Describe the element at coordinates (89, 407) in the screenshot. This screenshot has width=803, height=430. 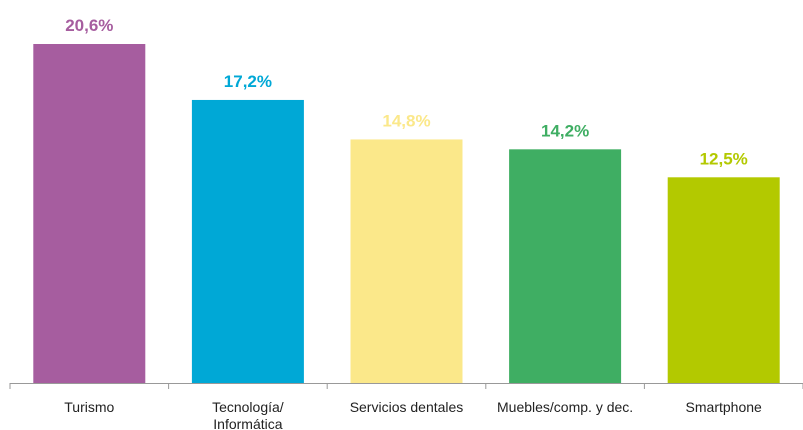
I see `x-tick-label: Turismo` at that location.